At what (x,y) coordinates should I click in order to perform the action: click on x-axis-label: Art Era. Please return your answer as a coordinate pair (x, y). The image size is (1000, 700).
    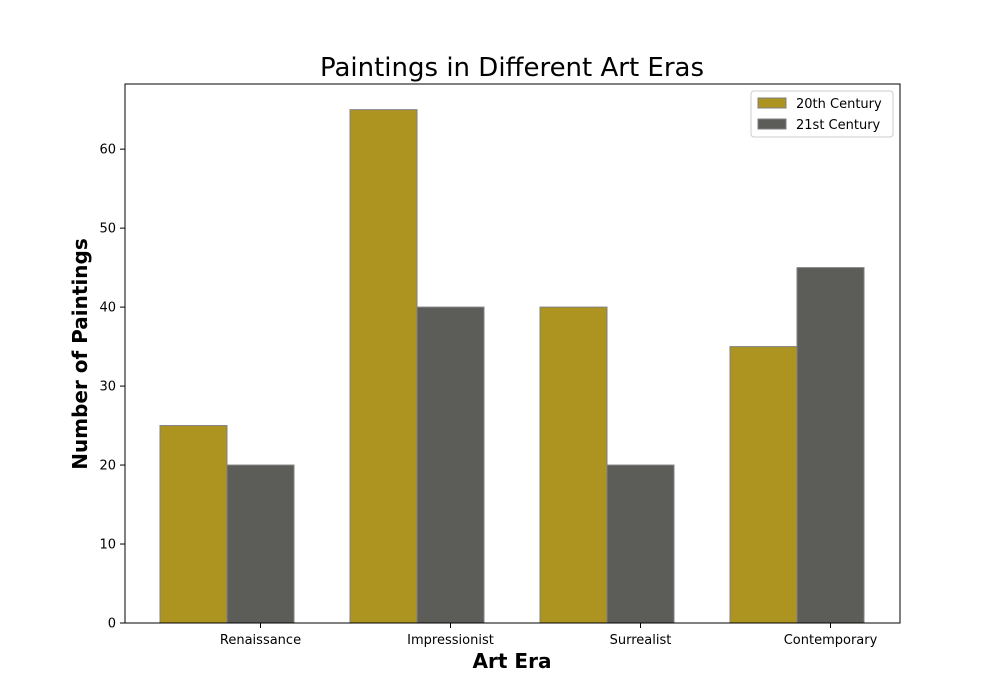
    Looking at the image, I should click on (512, 661).